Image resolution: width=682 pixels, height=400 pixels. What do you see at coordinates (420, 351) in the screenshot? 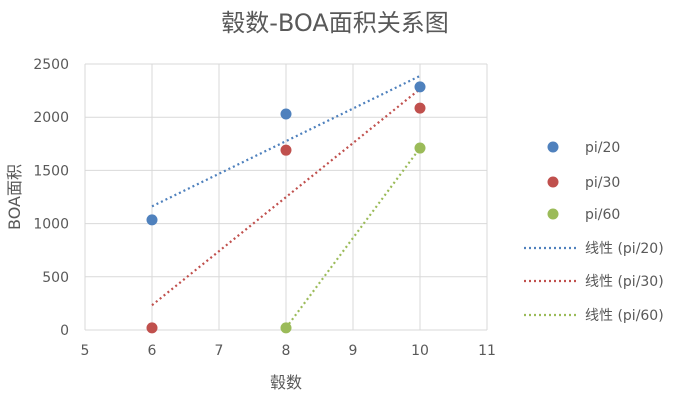
I see `x-tick-label: 10` at bounding box center [420, 351].